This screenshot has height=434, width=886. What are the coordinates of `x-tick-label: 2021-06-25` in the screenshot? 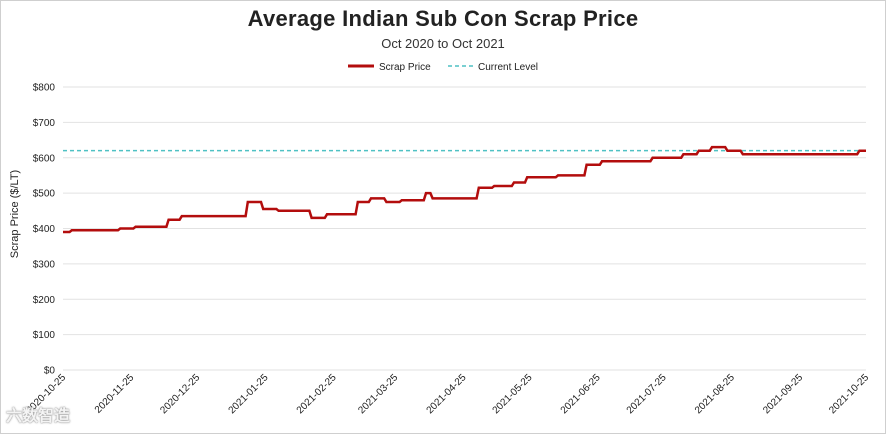 It's located at (581, 394).